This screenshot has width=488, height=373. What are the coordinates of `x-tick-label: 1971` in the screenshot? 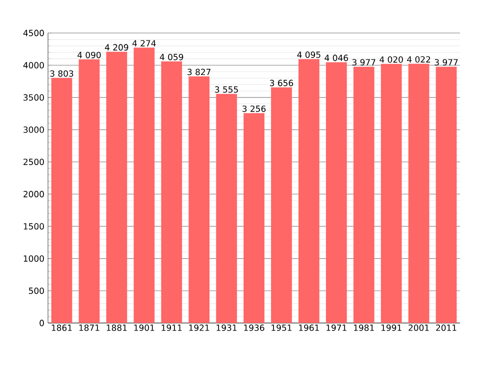 It's located at (336, 327).